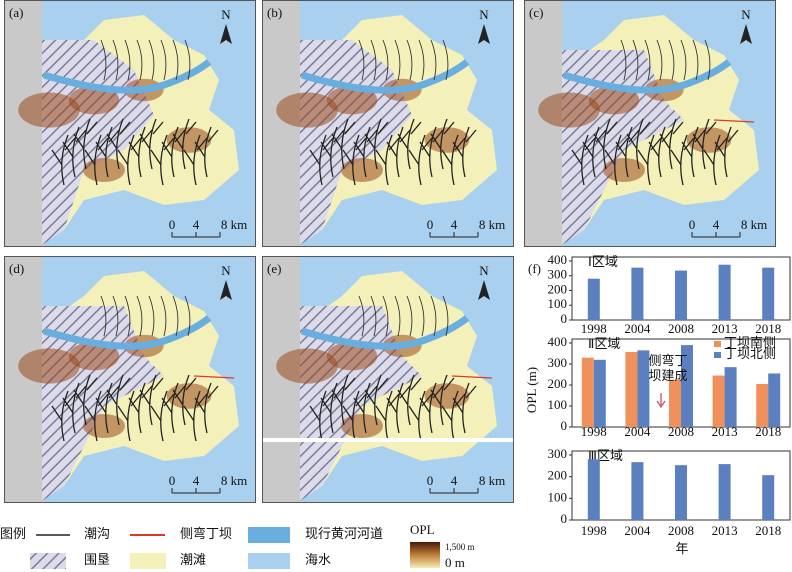 The image size is (792, 572). What do you see at coordinates (148, 561) in the screenshot?
I see `legend-flat` at bounding box center [148, 561].